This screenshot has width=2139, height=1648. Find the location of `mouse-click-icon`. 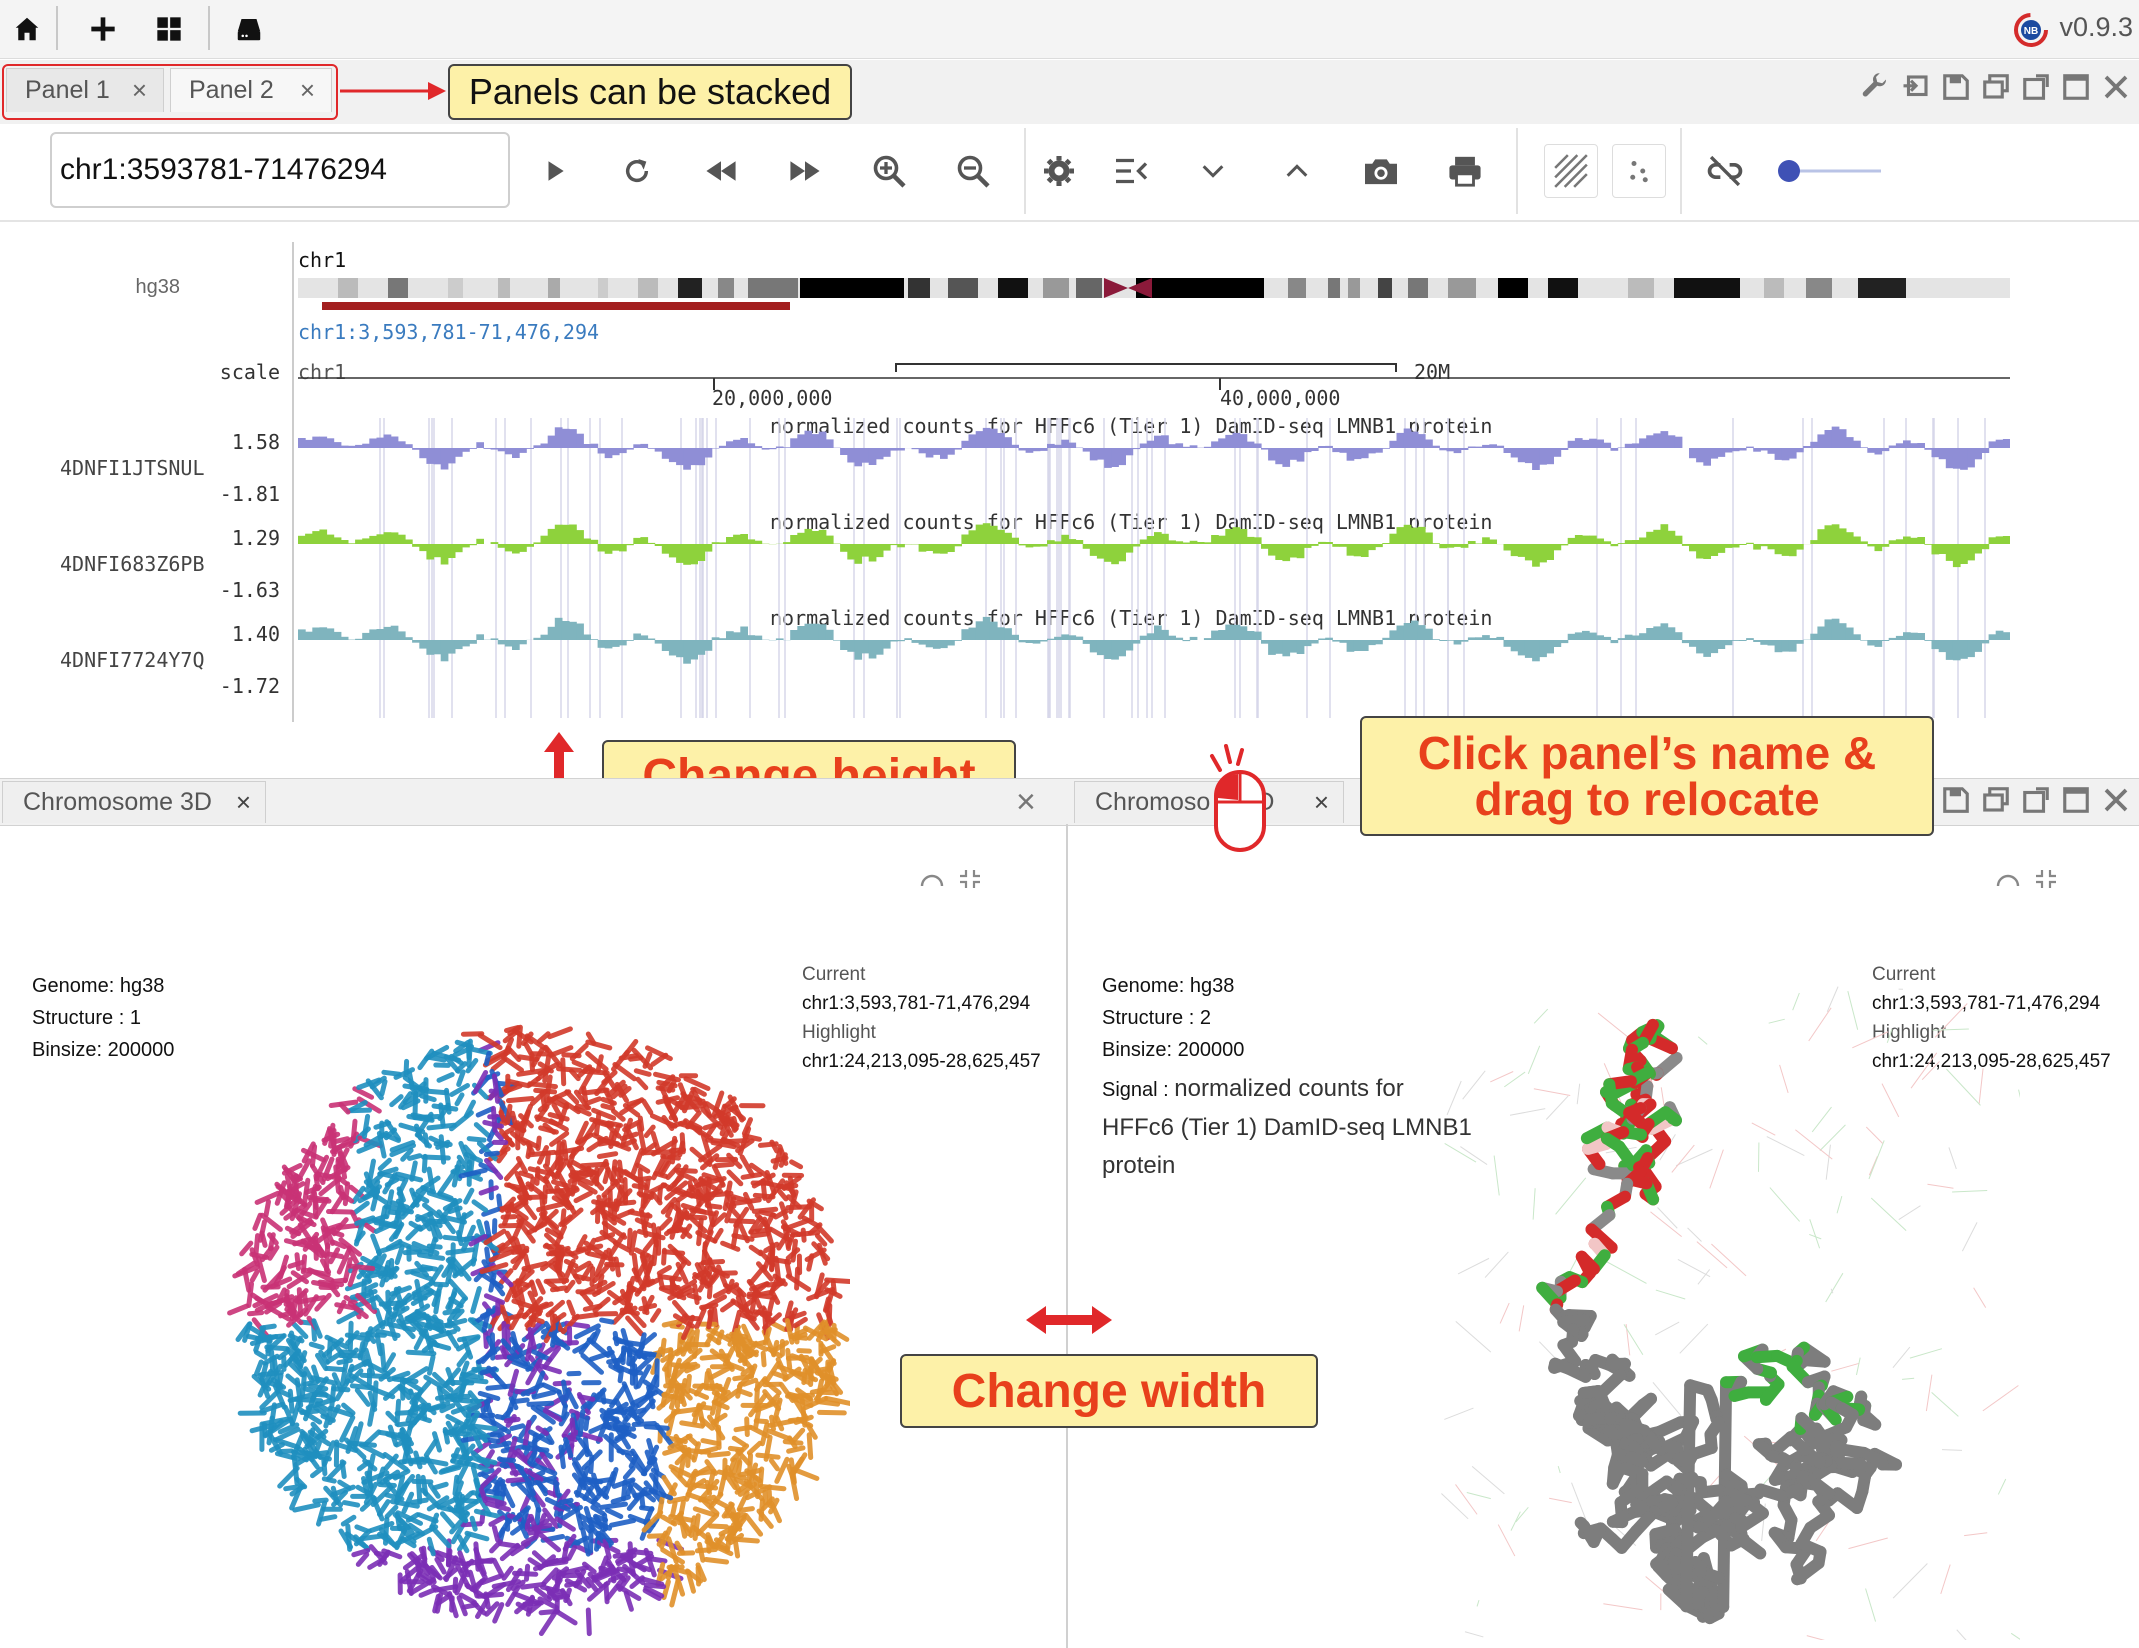

mouse-click-icon is located at coordinates (1238, 798).